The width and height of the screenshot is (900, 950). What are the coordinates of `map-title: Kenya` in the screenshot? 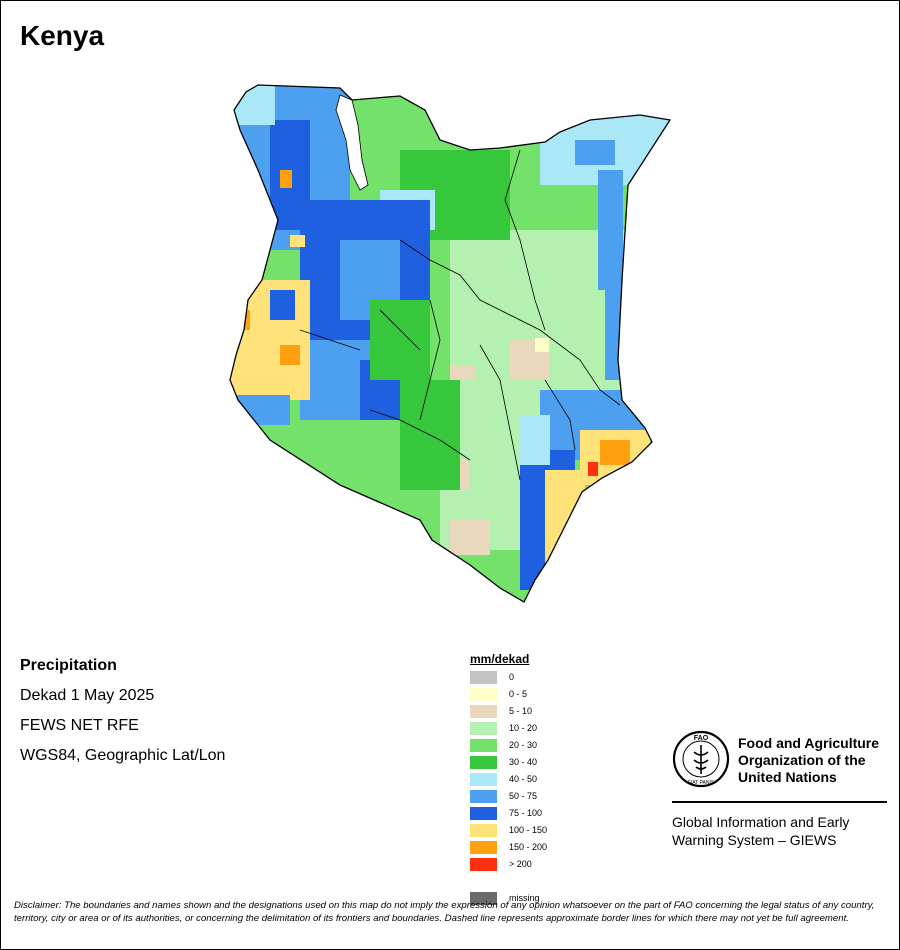 It's located at (62, 35).